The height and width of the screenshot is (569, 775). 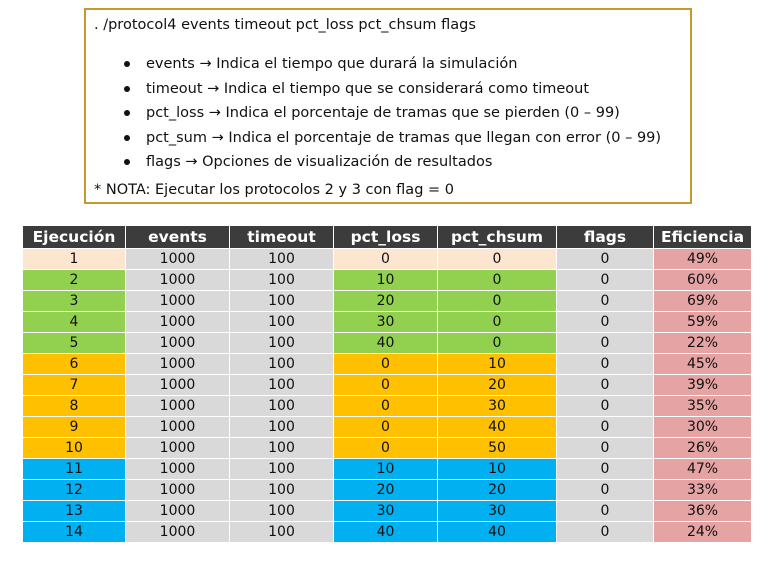 I want to click on table-row: 11 1000 100 10 10 0 47%, so click(x=387, y=469).